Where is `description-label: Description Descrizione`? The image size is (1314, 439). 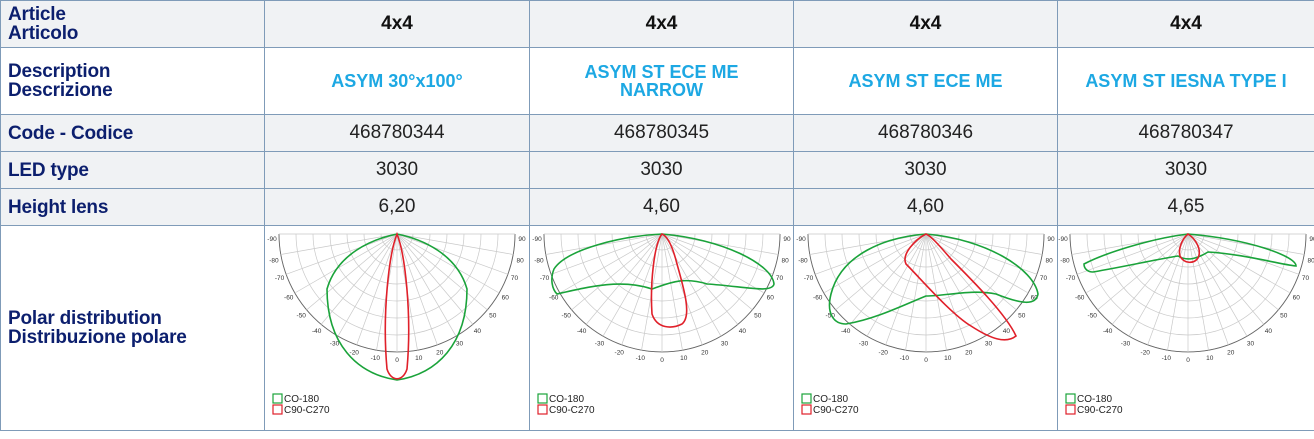
description-label: Description Descrizione is located at coordinates (132, 81).